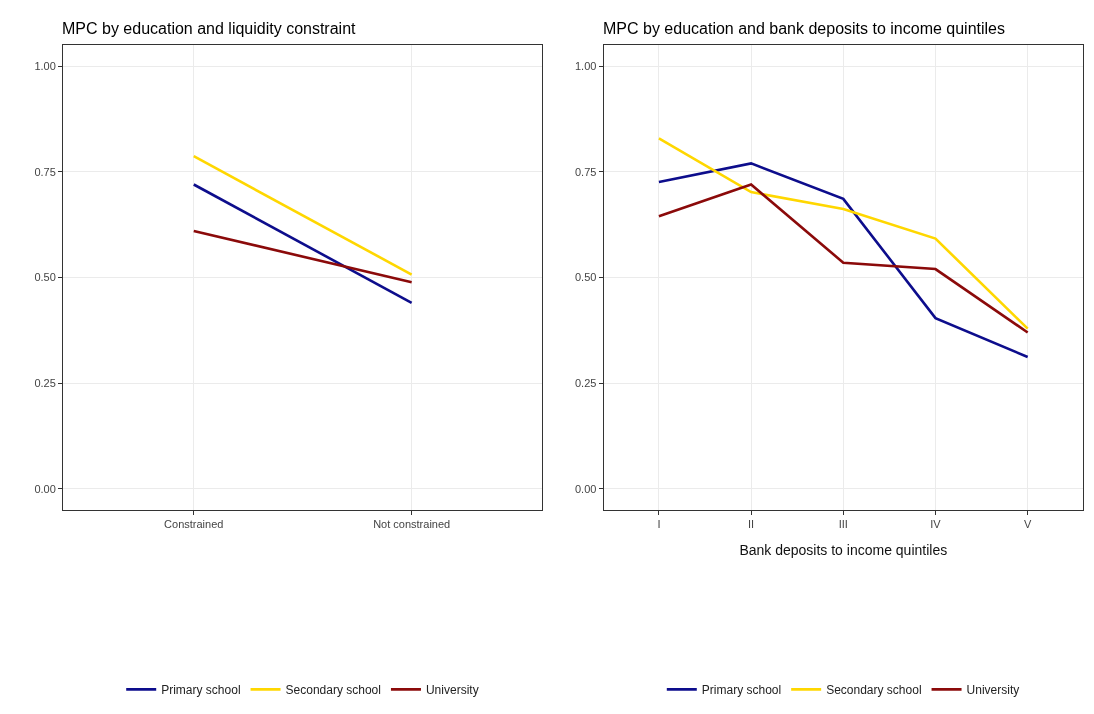 The image size is (1094, 714). I want to click on x-tick-label: II, so click(751, 524).